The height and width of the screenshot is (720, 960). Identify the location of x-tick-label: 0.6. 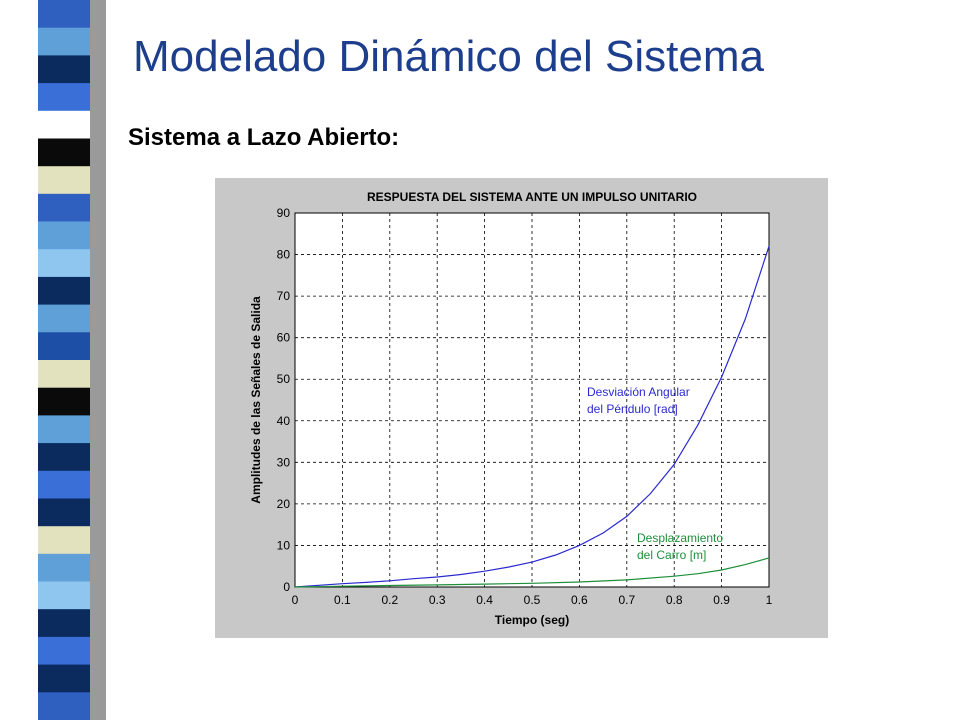
(579, 600).